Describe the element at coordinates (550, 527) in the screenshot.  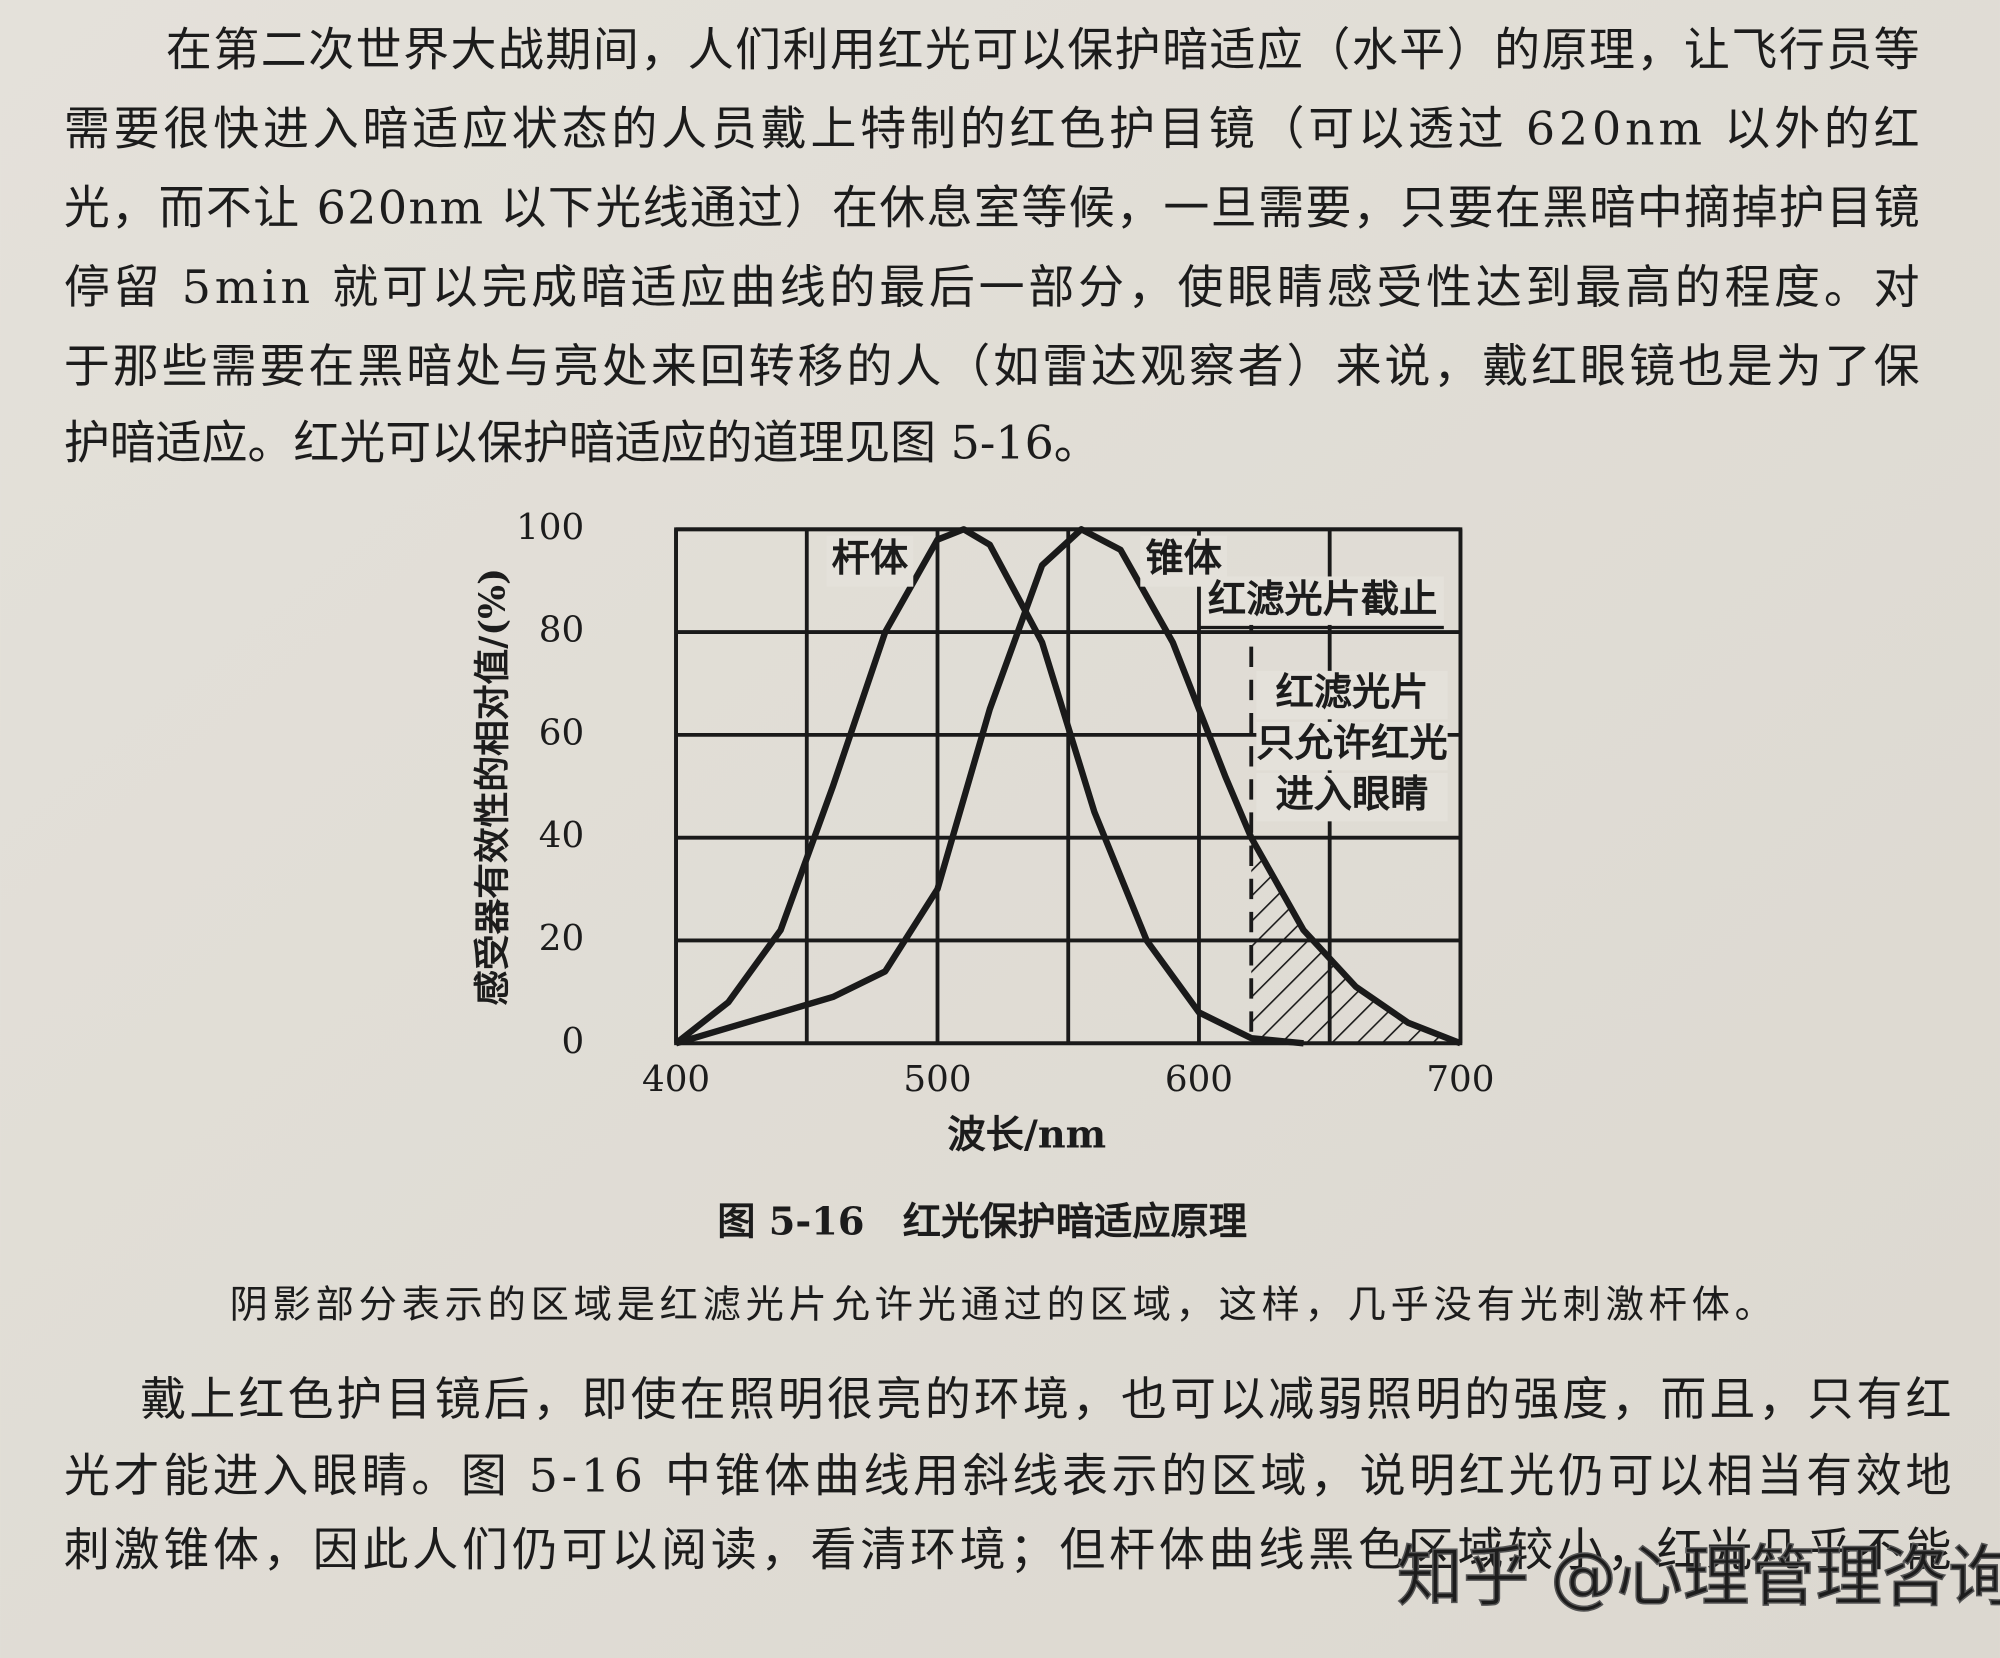
I see `y-tick-label: 100` at that location.